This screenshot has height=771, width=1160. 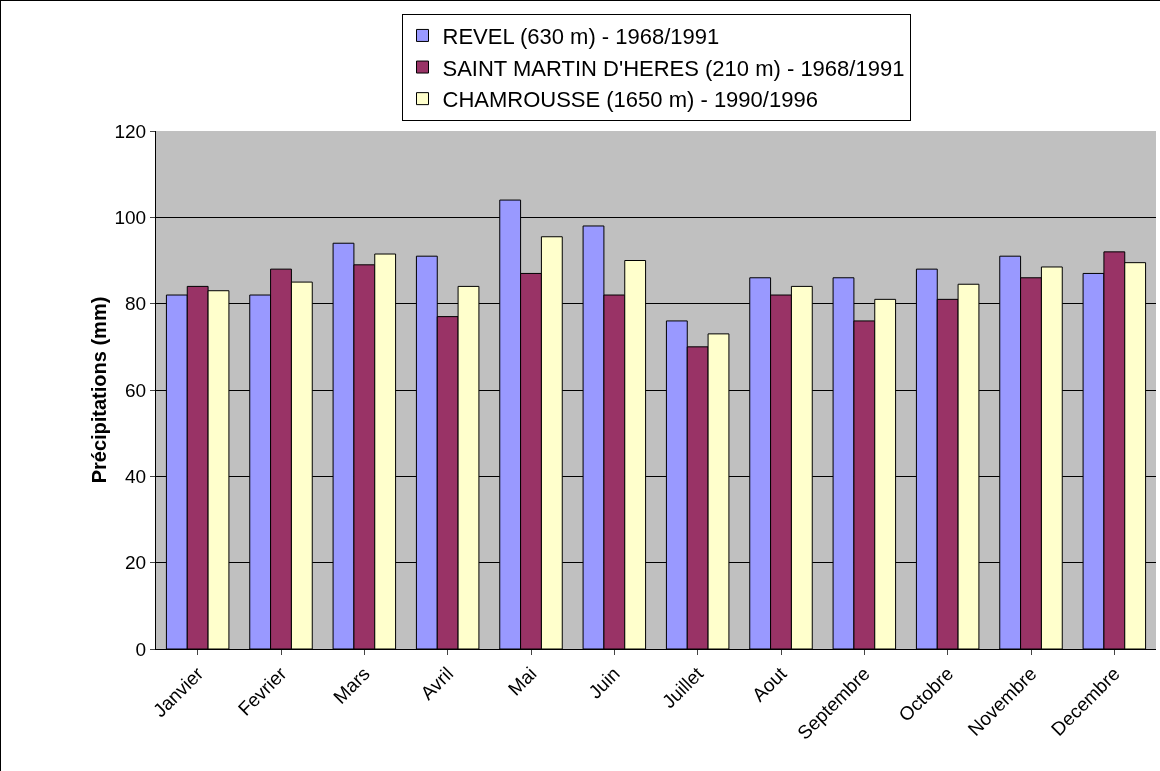 What do you see at coordinates (99, 390) in the screenshot?
I see `y-axis-title: Précipitations (mm)` at bounding box center [99, 390].